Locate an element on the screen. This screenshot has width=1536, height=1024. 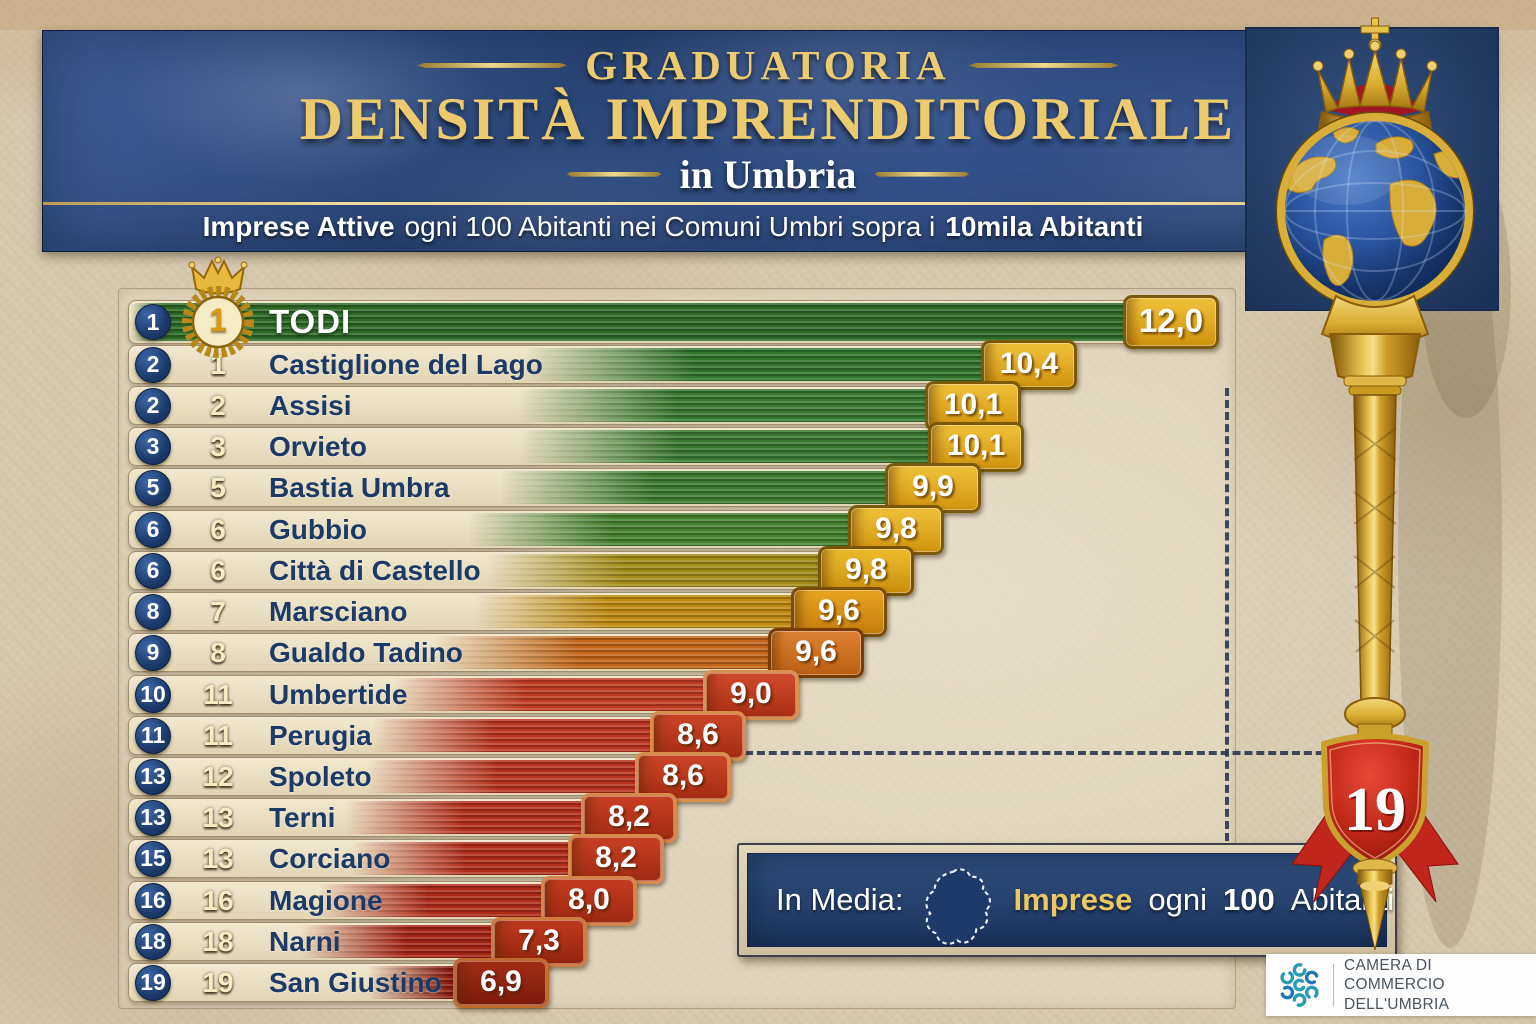
rank-badge: 3 is located at coordinates (153, 446).